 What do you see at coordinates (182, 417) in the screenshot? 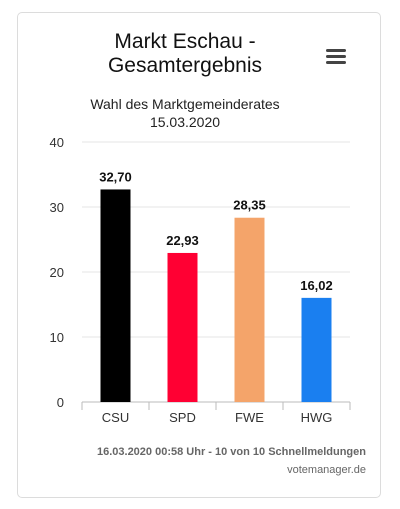
I see `x-tick-label: SPD` at bounding box center [182, 417].